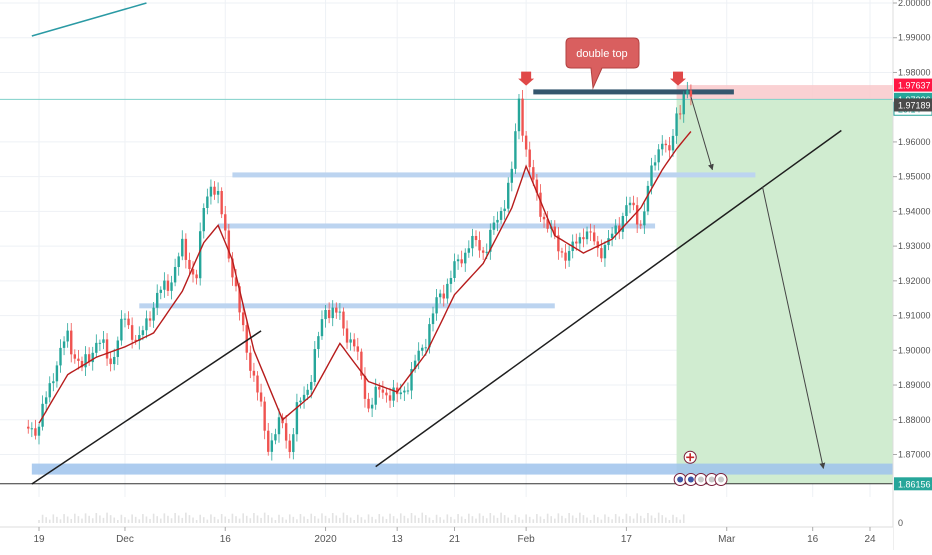 This screenshot has width=932, height=555. Describe the element at coordinates (325, 539) in the screenshot. I see `time-tick-label: 2020` at that location.